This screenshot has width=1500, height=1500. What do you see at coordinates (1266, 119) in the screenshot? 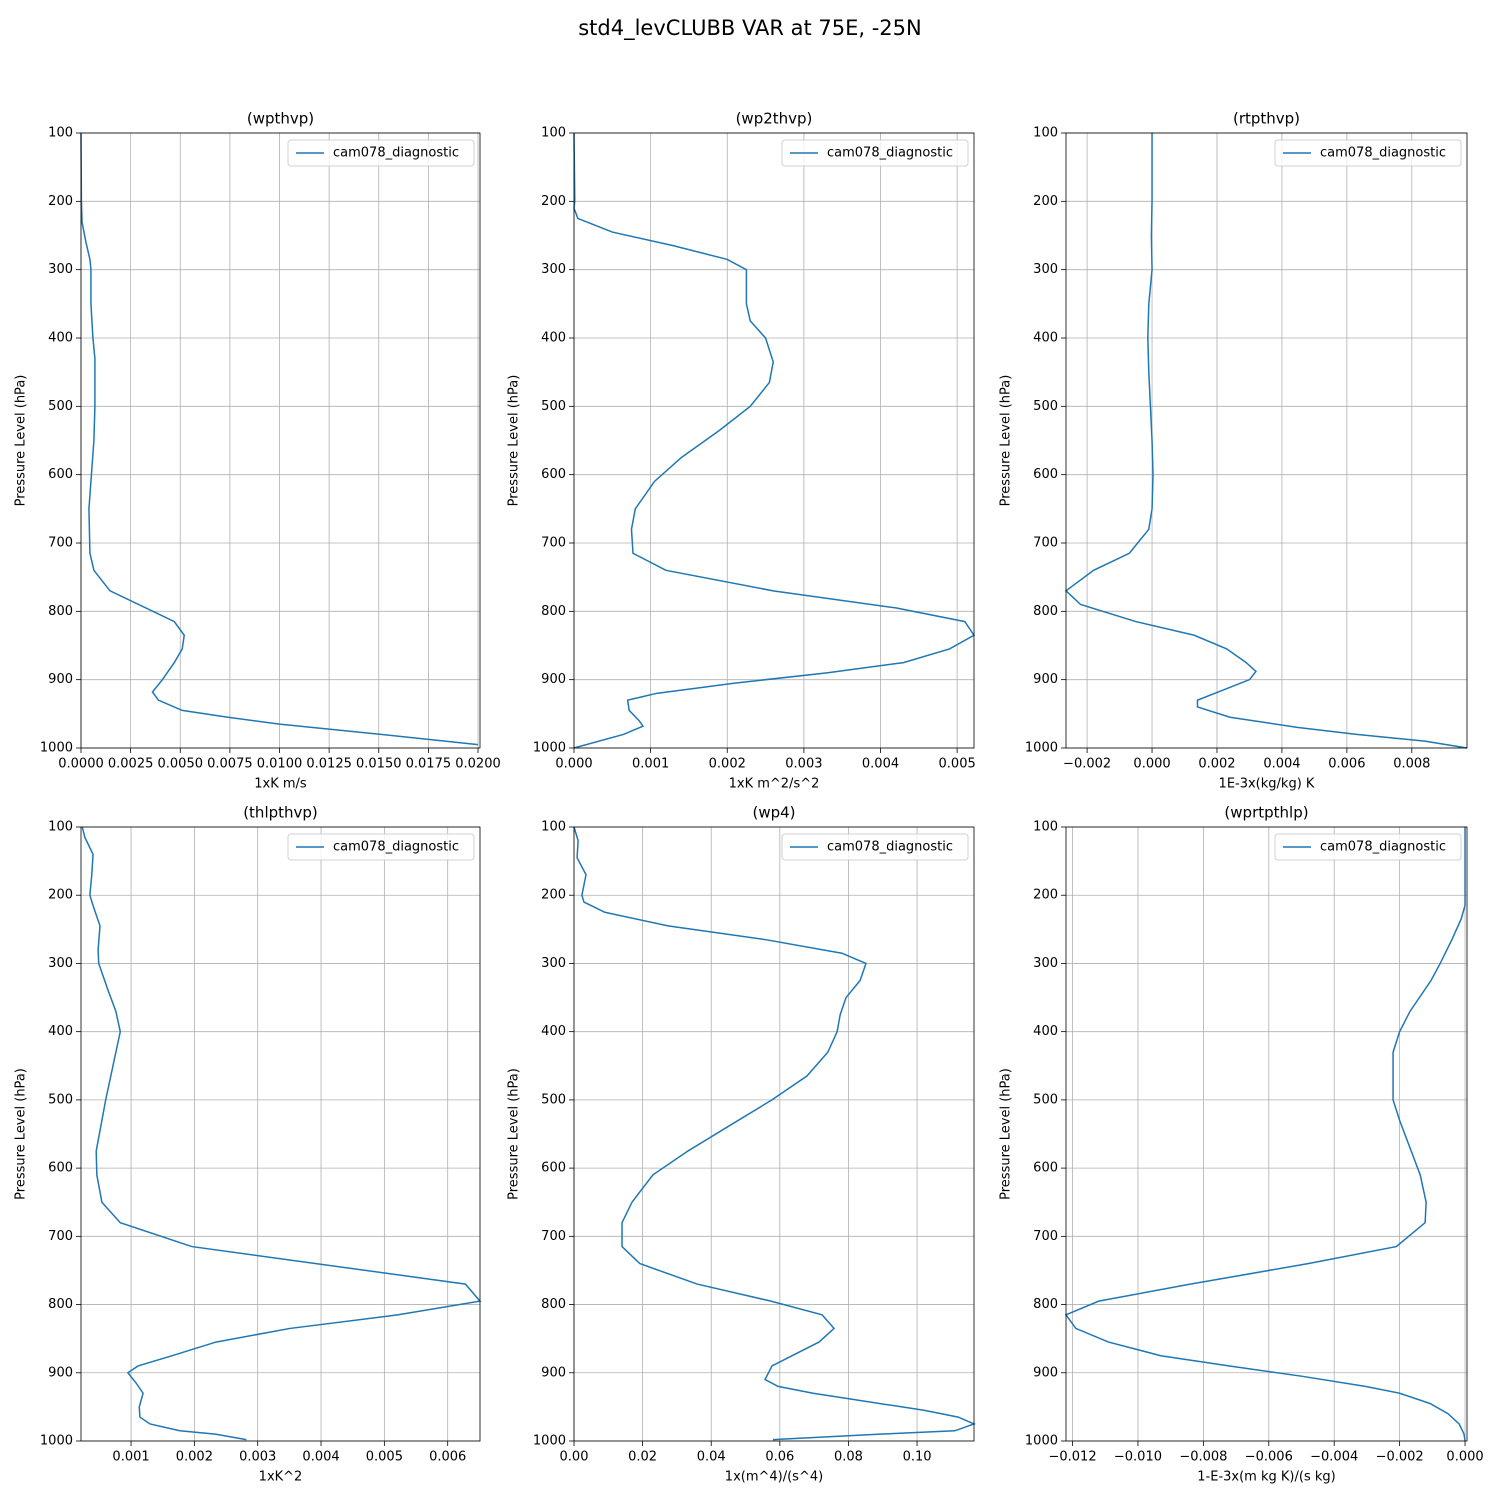
I see `axes-title: (rtpthvp)` at bounding box center [1266, 119].